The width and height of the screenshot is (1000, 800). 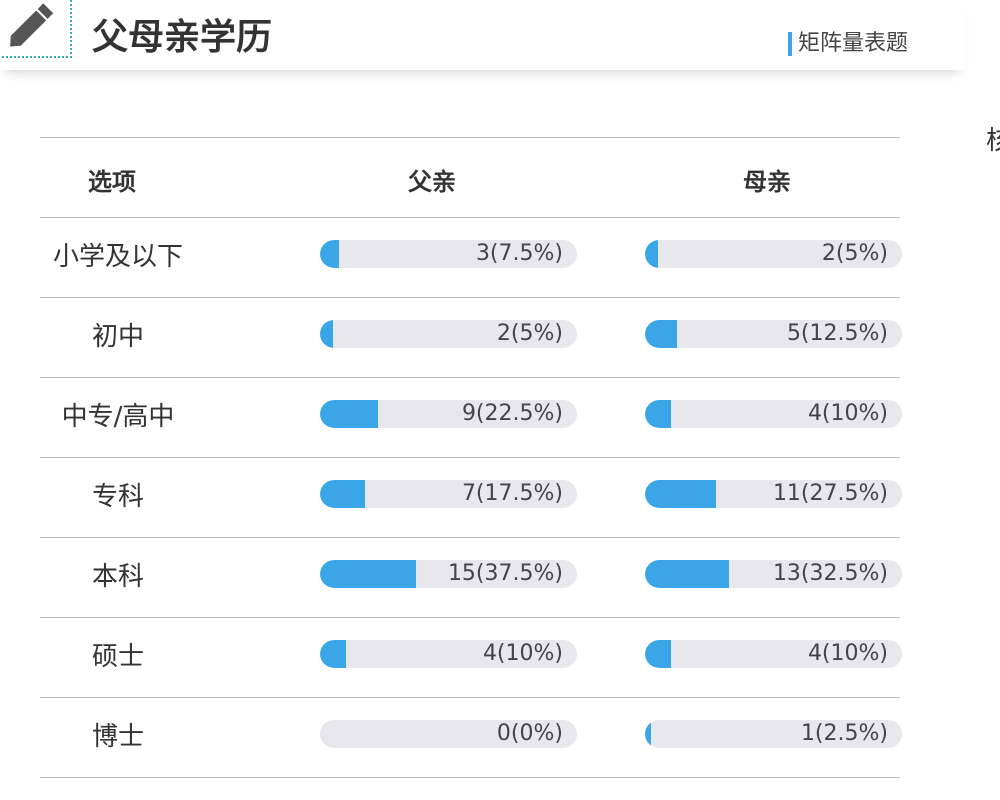 I want to click on option-label: 博士, so click(x=117, y=737).